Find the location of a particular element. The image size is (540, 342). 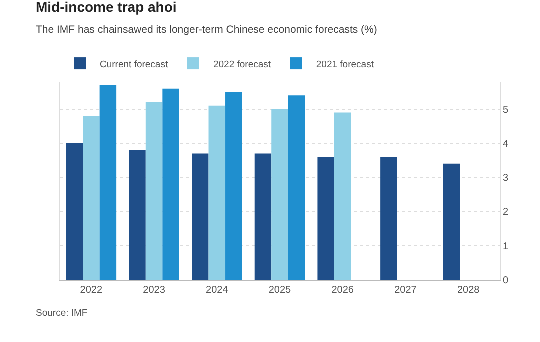

source-note: Source: IMF is located at coordinates (62, 313).